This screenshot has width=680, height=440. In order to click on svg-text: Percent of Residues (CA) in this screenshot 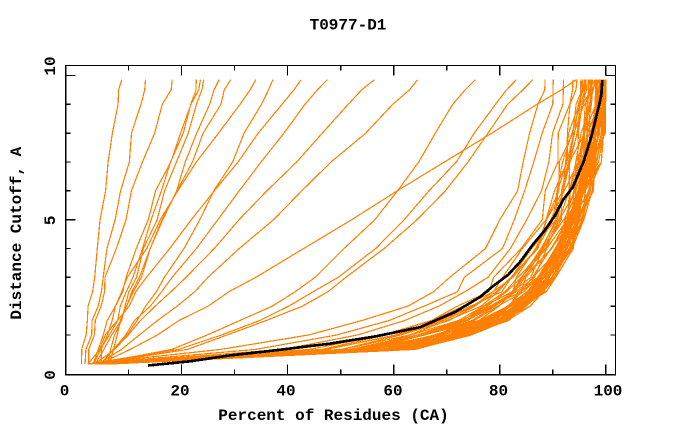, I will do `click(333, 416)`.